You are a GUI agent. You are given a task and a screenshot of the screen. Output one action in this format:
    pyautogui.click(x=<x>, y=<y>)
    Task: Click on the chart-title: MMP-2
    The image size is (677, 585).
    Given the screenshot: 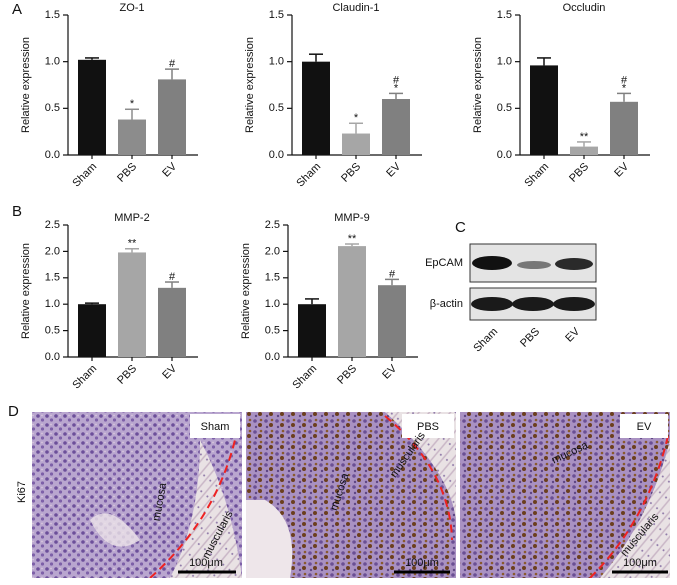 What is the action you would take?
    pyautogui.click(x=131, y=218)
    